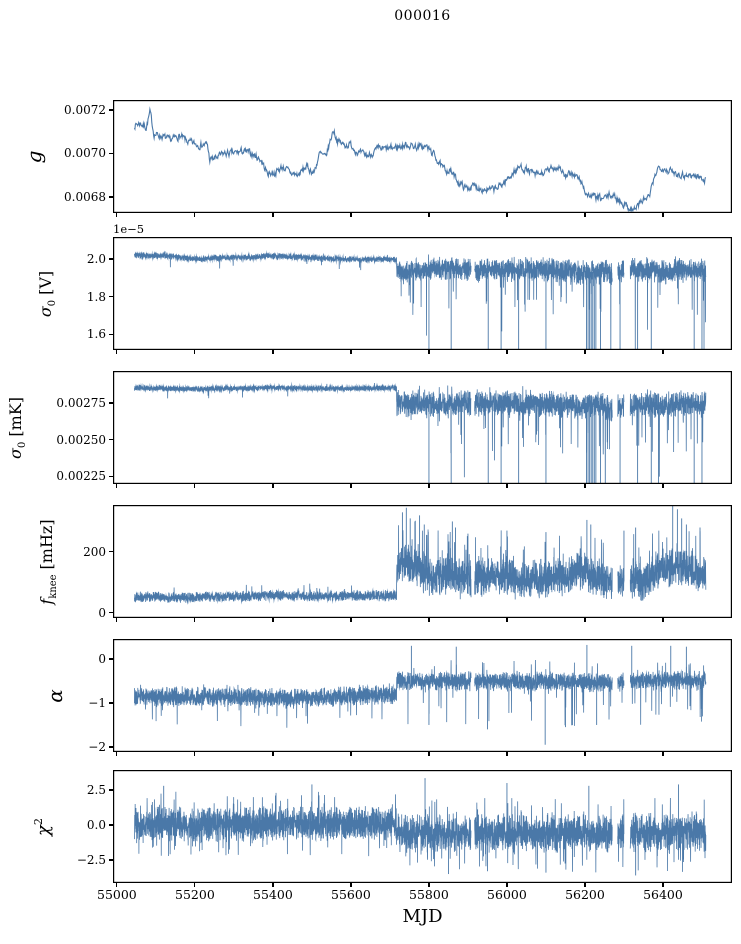 Image resolution: width=741 pixels, height=944 pixels. What do you see at coordinates (45, 285) in the screenshot?
I see `axis-label-unit: [V]` at bounding box center [45, 285].